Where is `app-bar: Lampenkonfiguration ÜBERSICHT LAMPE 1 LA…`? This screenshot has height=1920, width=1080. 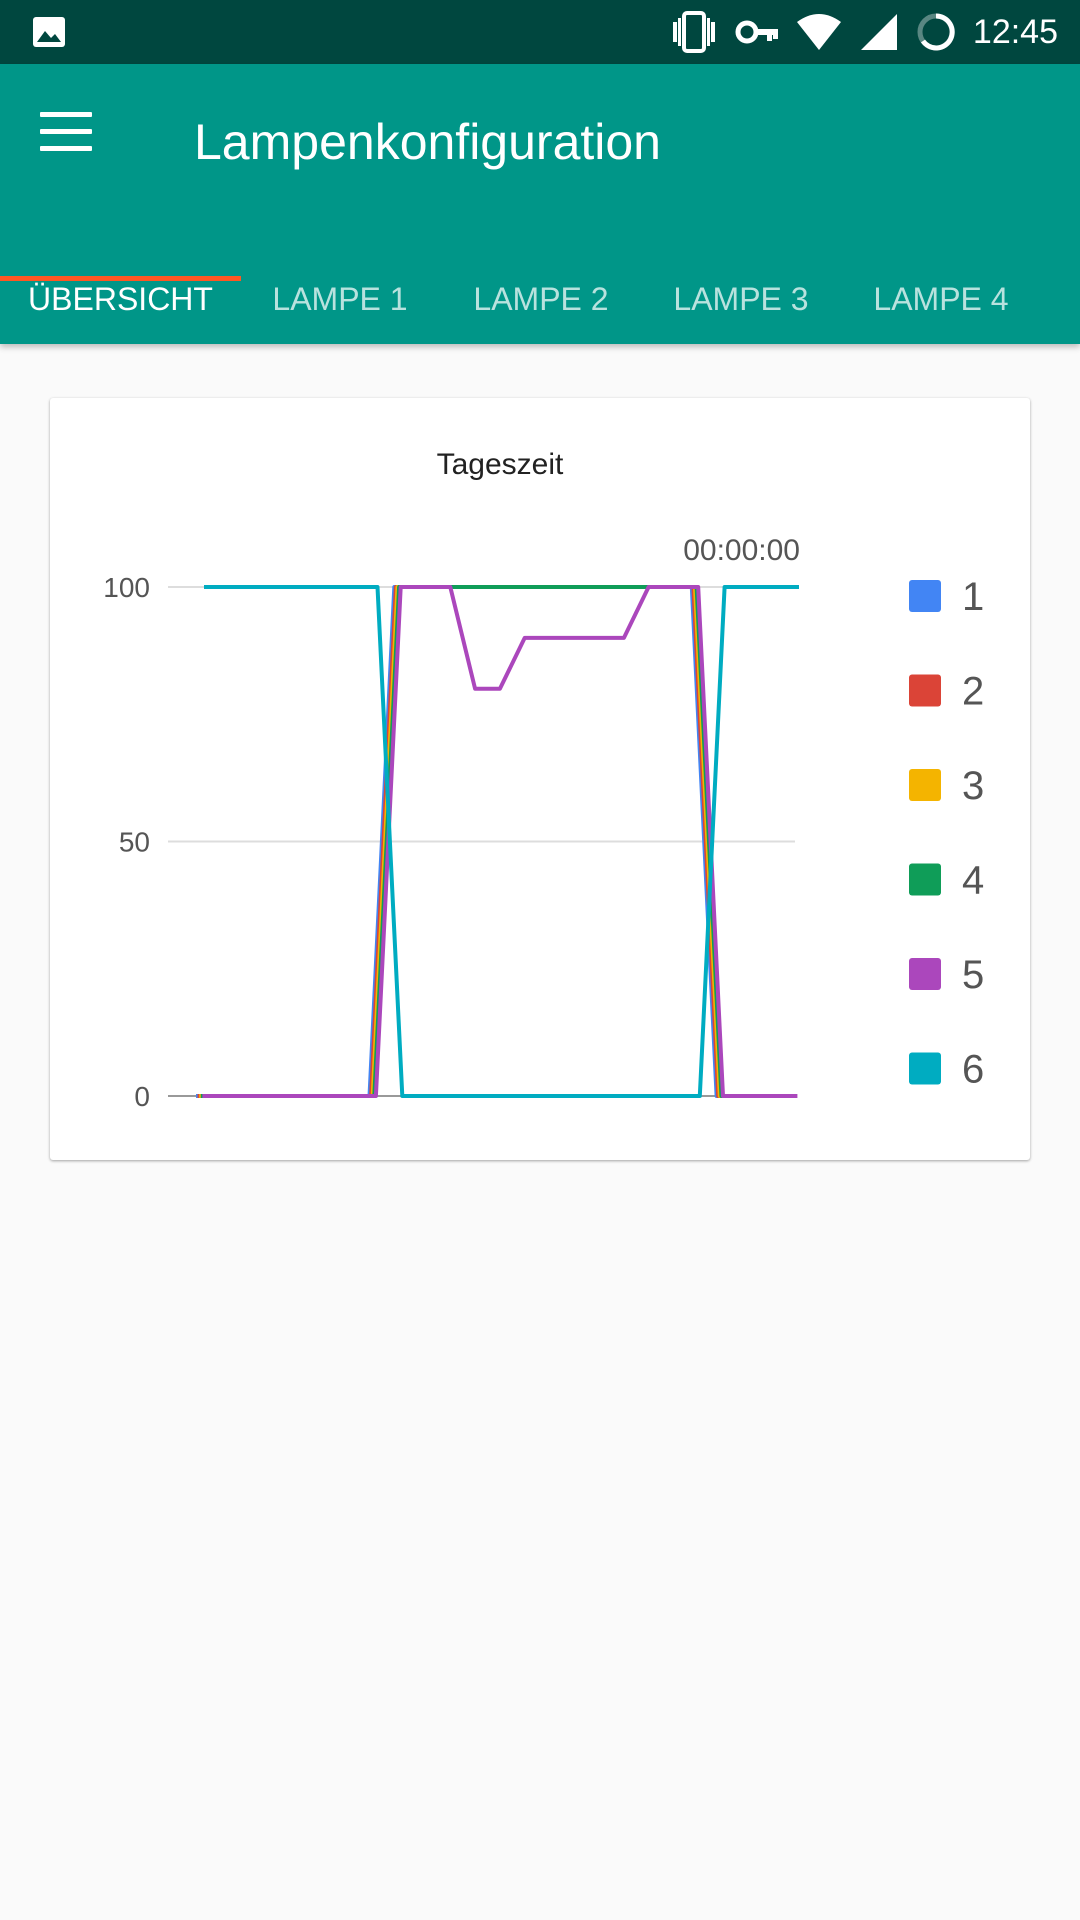
app-bar: Lampenkonfiguration ÜBERSICHT LAMPE 1 LA… is located at coordinates (540, 204).